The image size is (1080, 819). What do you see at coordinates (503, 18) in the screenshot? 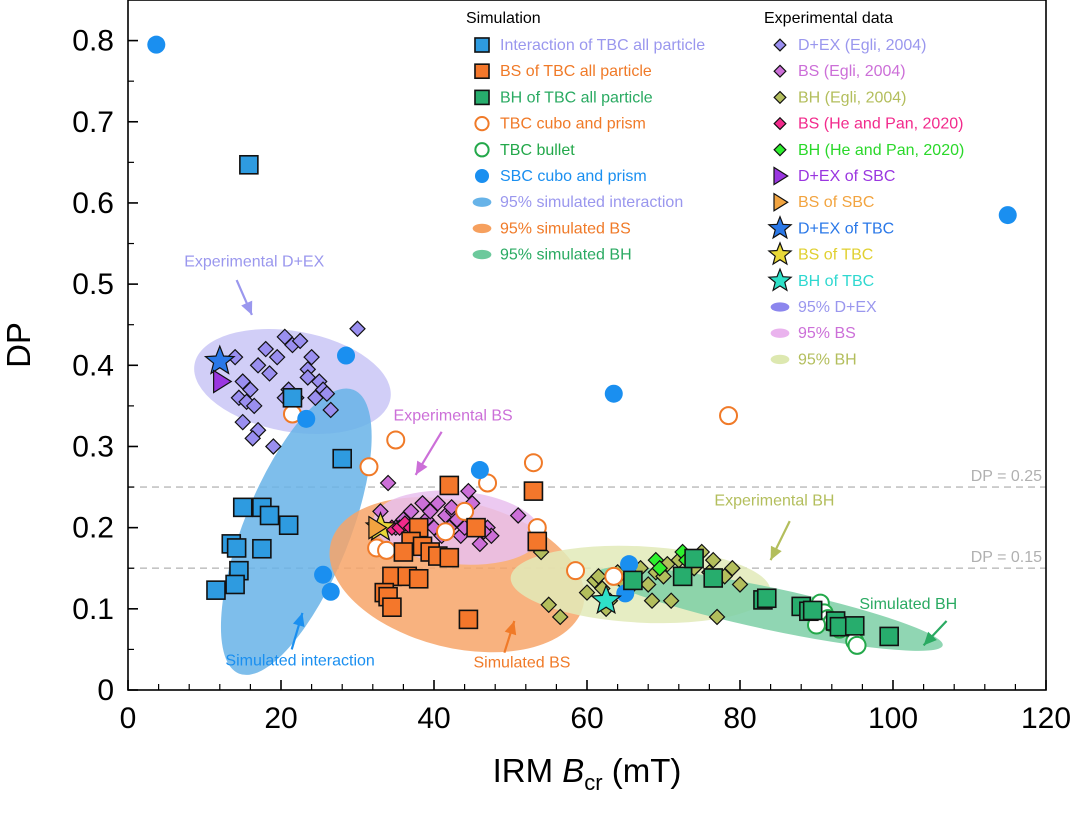
I see `legend-header: Simulation` at bounding box center [503, 18].